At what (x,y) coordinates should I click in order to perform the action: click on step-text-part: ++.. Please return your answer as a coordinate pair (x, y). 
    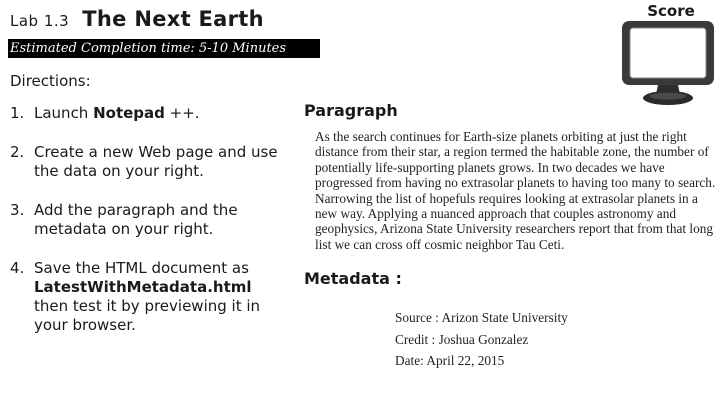
    Looking at the image, I should click on (182, 113).